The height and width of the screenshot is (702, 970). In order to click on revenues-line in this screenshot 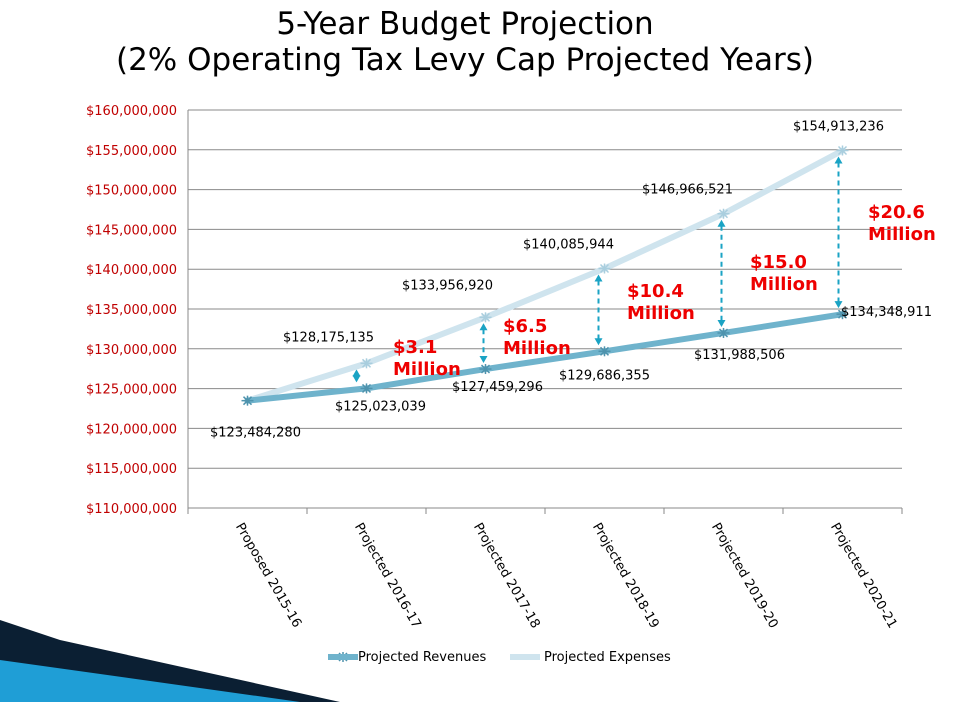, I will do `click(545, 357)`.